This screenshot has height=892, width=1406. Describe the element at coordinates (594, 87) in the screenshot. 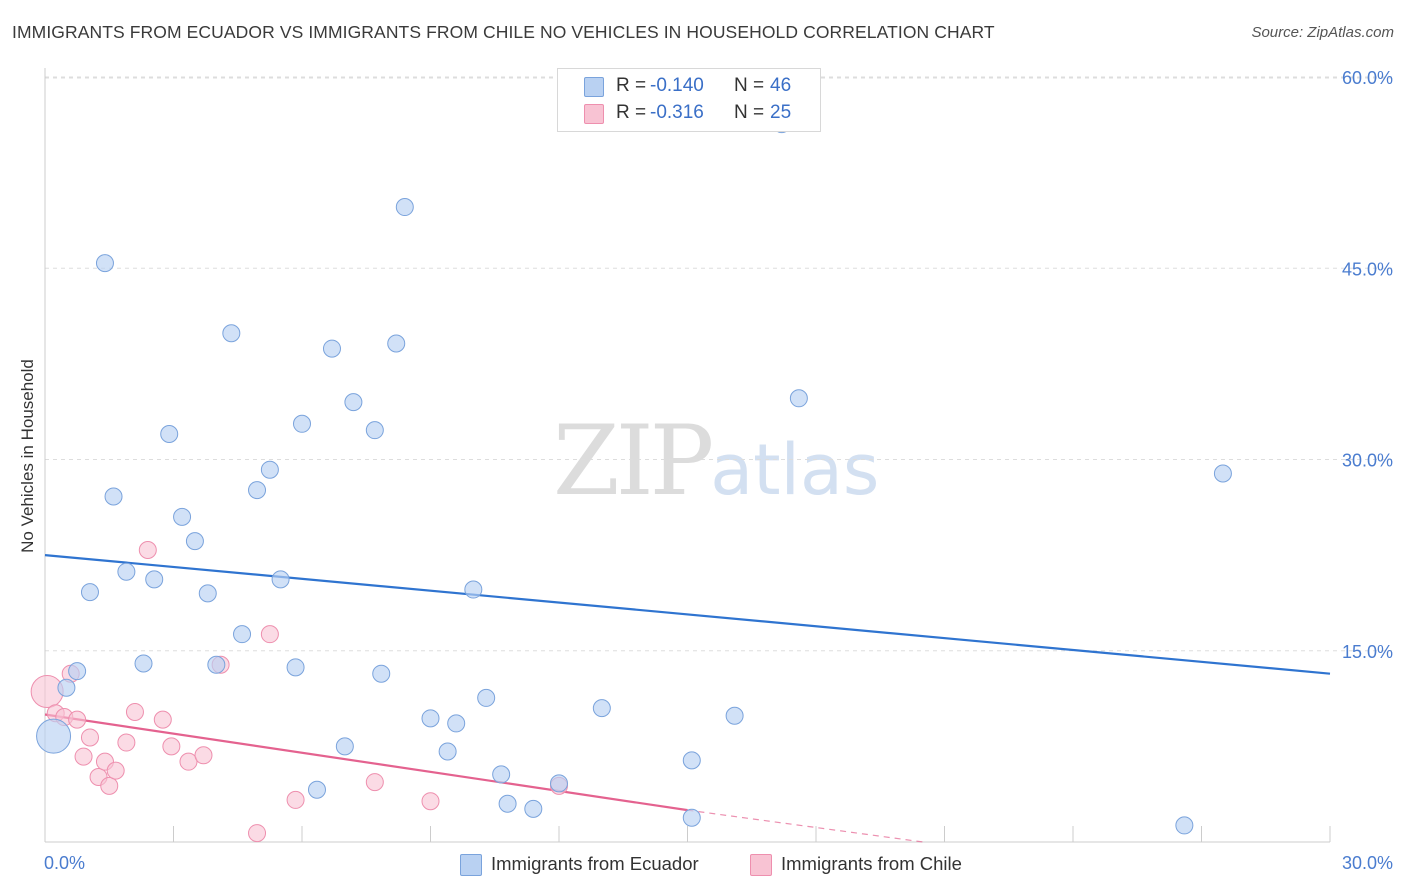

I see `ecuador-swatch` at that location.